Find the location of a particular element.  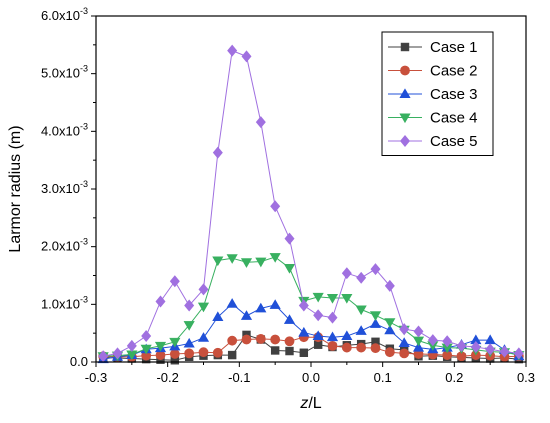

x-axis-label-rest: /L is located at coordinates (314, 403).